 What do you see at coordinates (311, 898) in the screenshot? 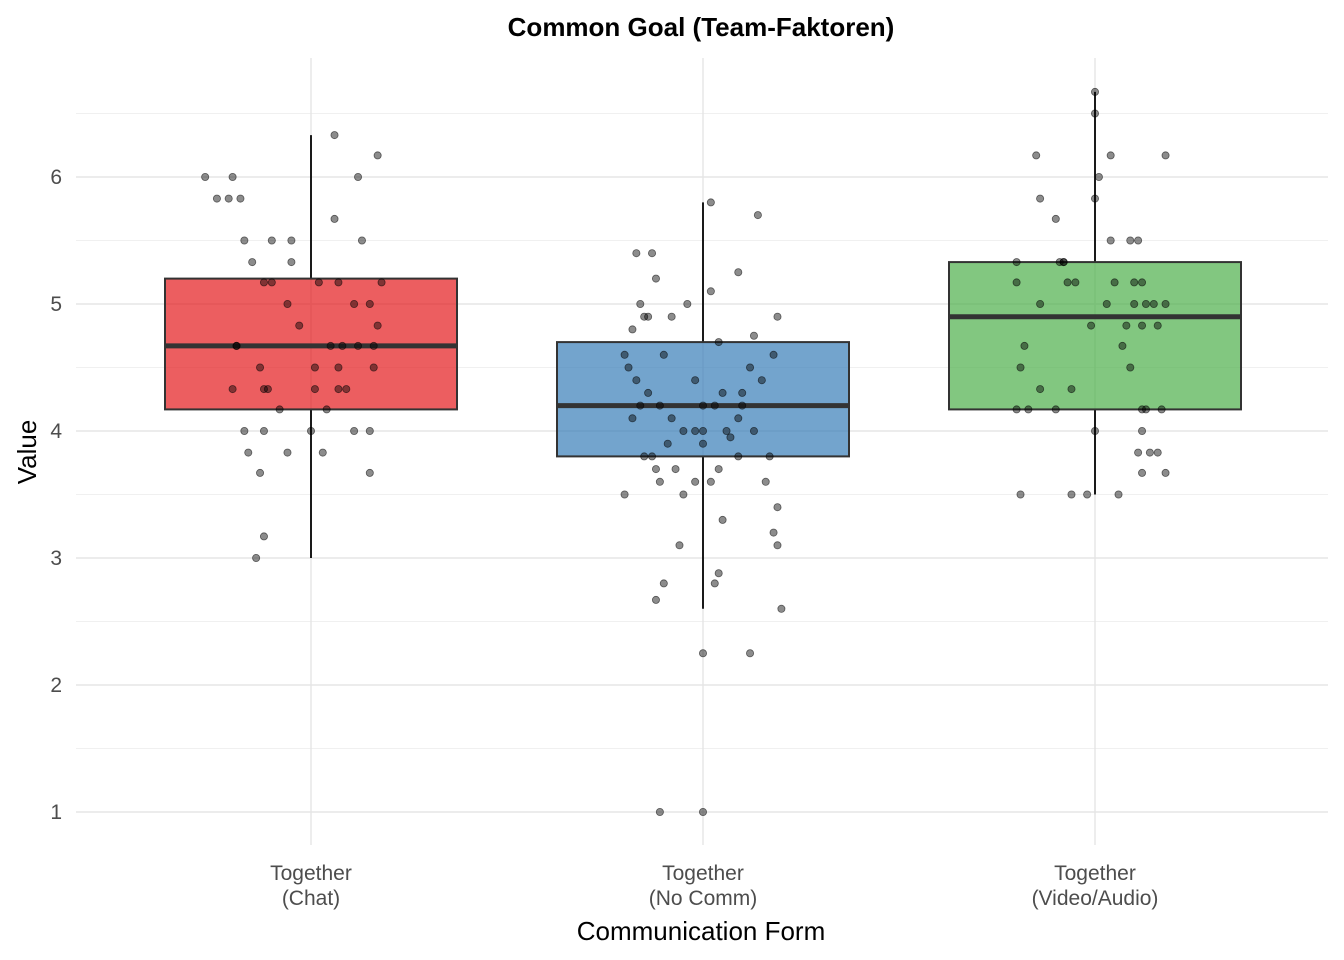
I see `x-tick-label: (Chat)` at bounding box center [311, 898].